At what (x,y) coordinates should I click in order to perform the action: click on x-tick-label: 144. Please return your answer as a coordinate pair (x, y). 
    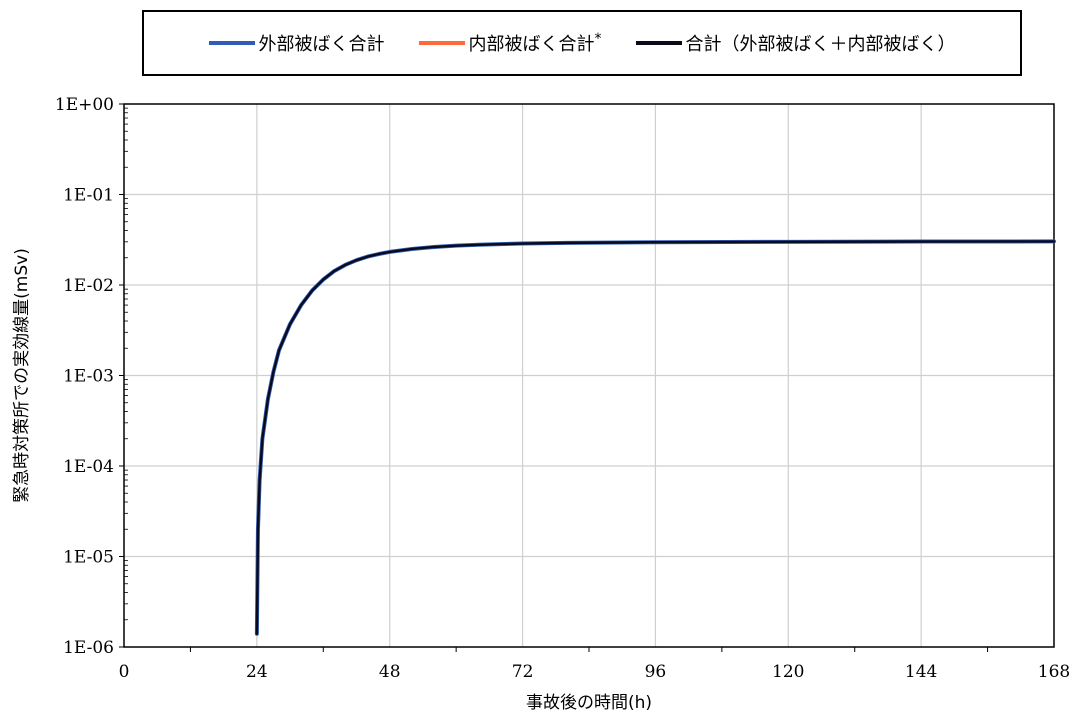
    Looking at the image, I should click on (921, 672).